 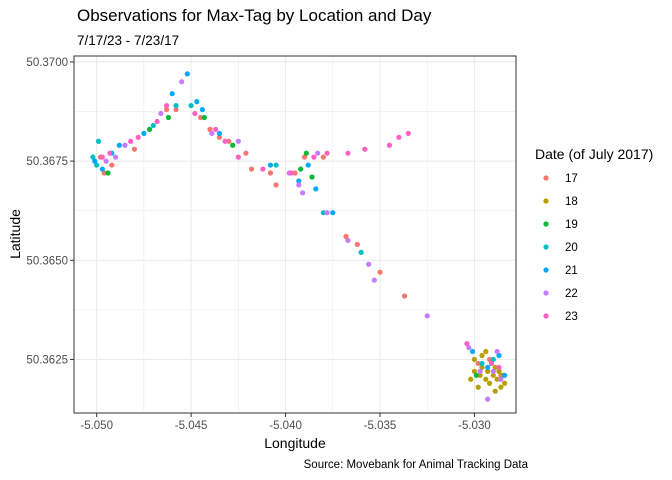 What do you see at coordinates (571, 294) in the screenshot?
I see `legend-label-day-22: 22` at bounding box center [571, 294].